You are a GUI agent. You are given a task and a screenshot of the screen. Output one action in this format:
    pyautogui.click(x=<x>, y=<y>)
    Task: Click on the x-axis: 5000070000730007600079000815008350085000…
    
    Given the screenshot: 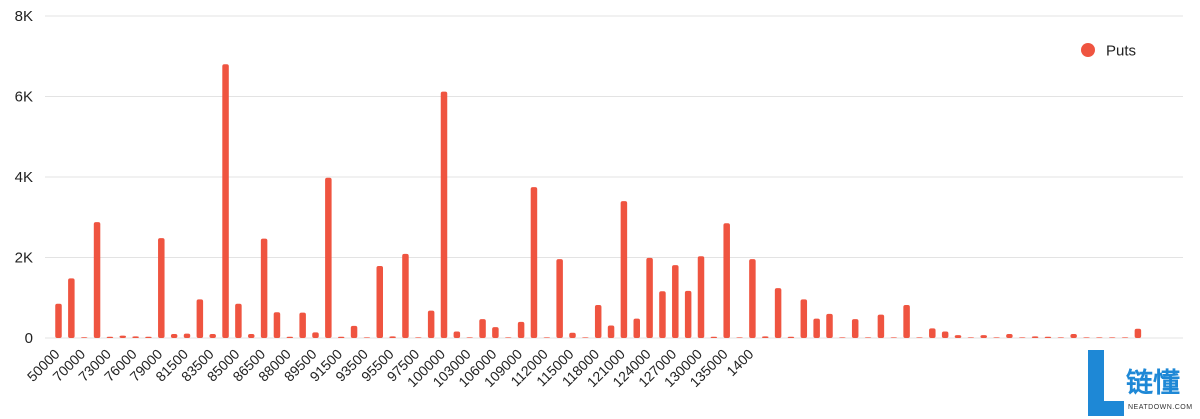 What is the action you would take?
    pyautogui.click(x=390, y=368)
    